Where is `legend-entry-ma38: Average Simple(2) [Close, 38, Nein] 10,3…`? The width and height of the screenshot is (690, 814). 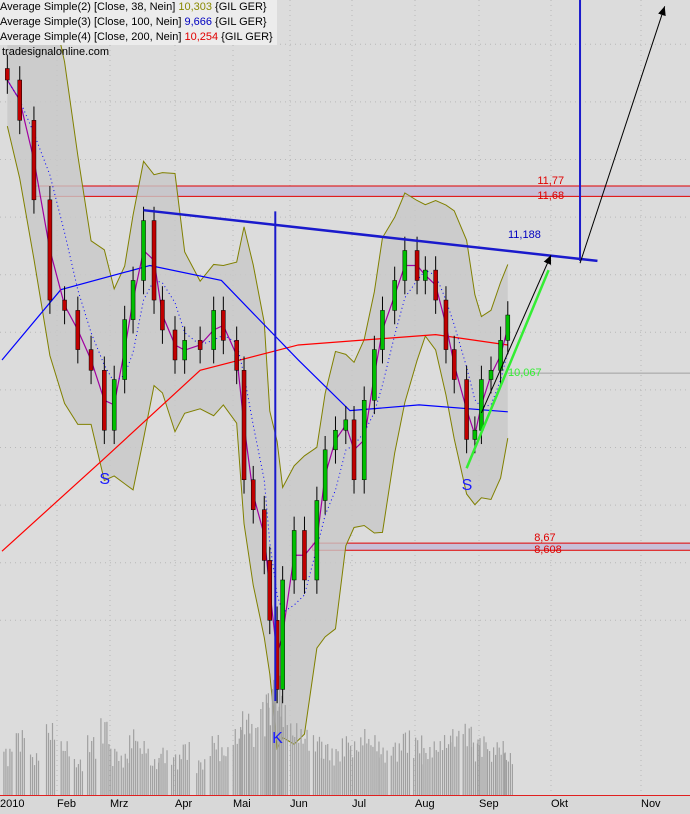 legend-entry-ma38: Average Simple(2) [Close, 38, Nein] 10,3… is located at coordinates (136, 7).